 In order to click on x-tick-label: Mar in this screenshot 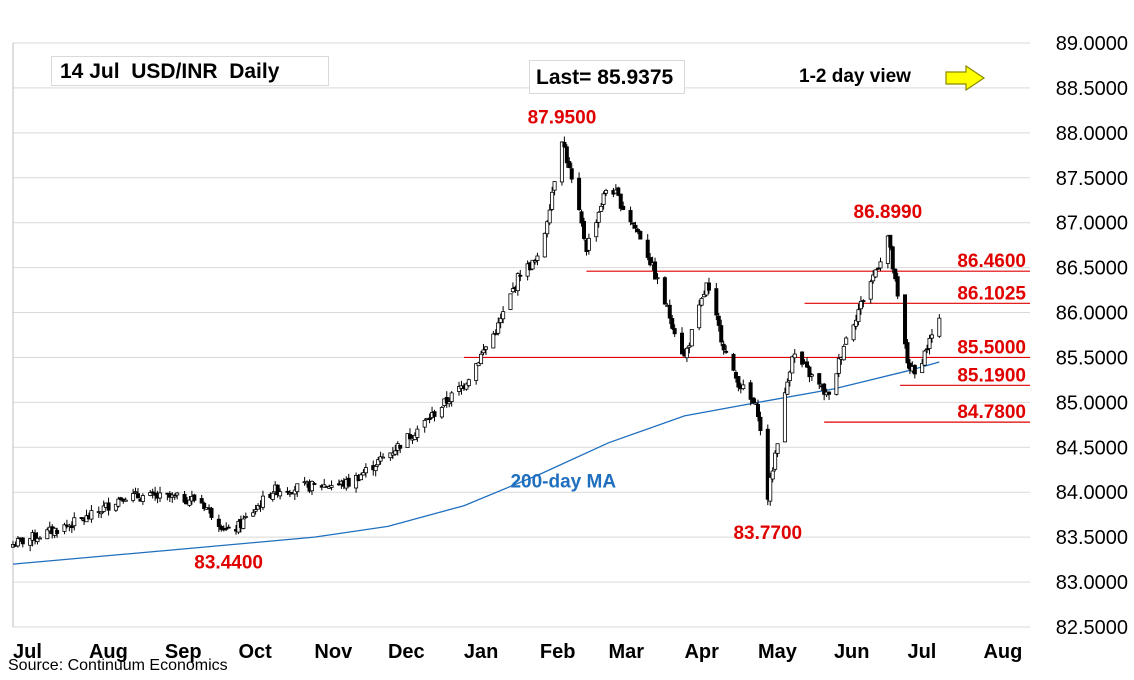, I will do `click(626, 652)`.